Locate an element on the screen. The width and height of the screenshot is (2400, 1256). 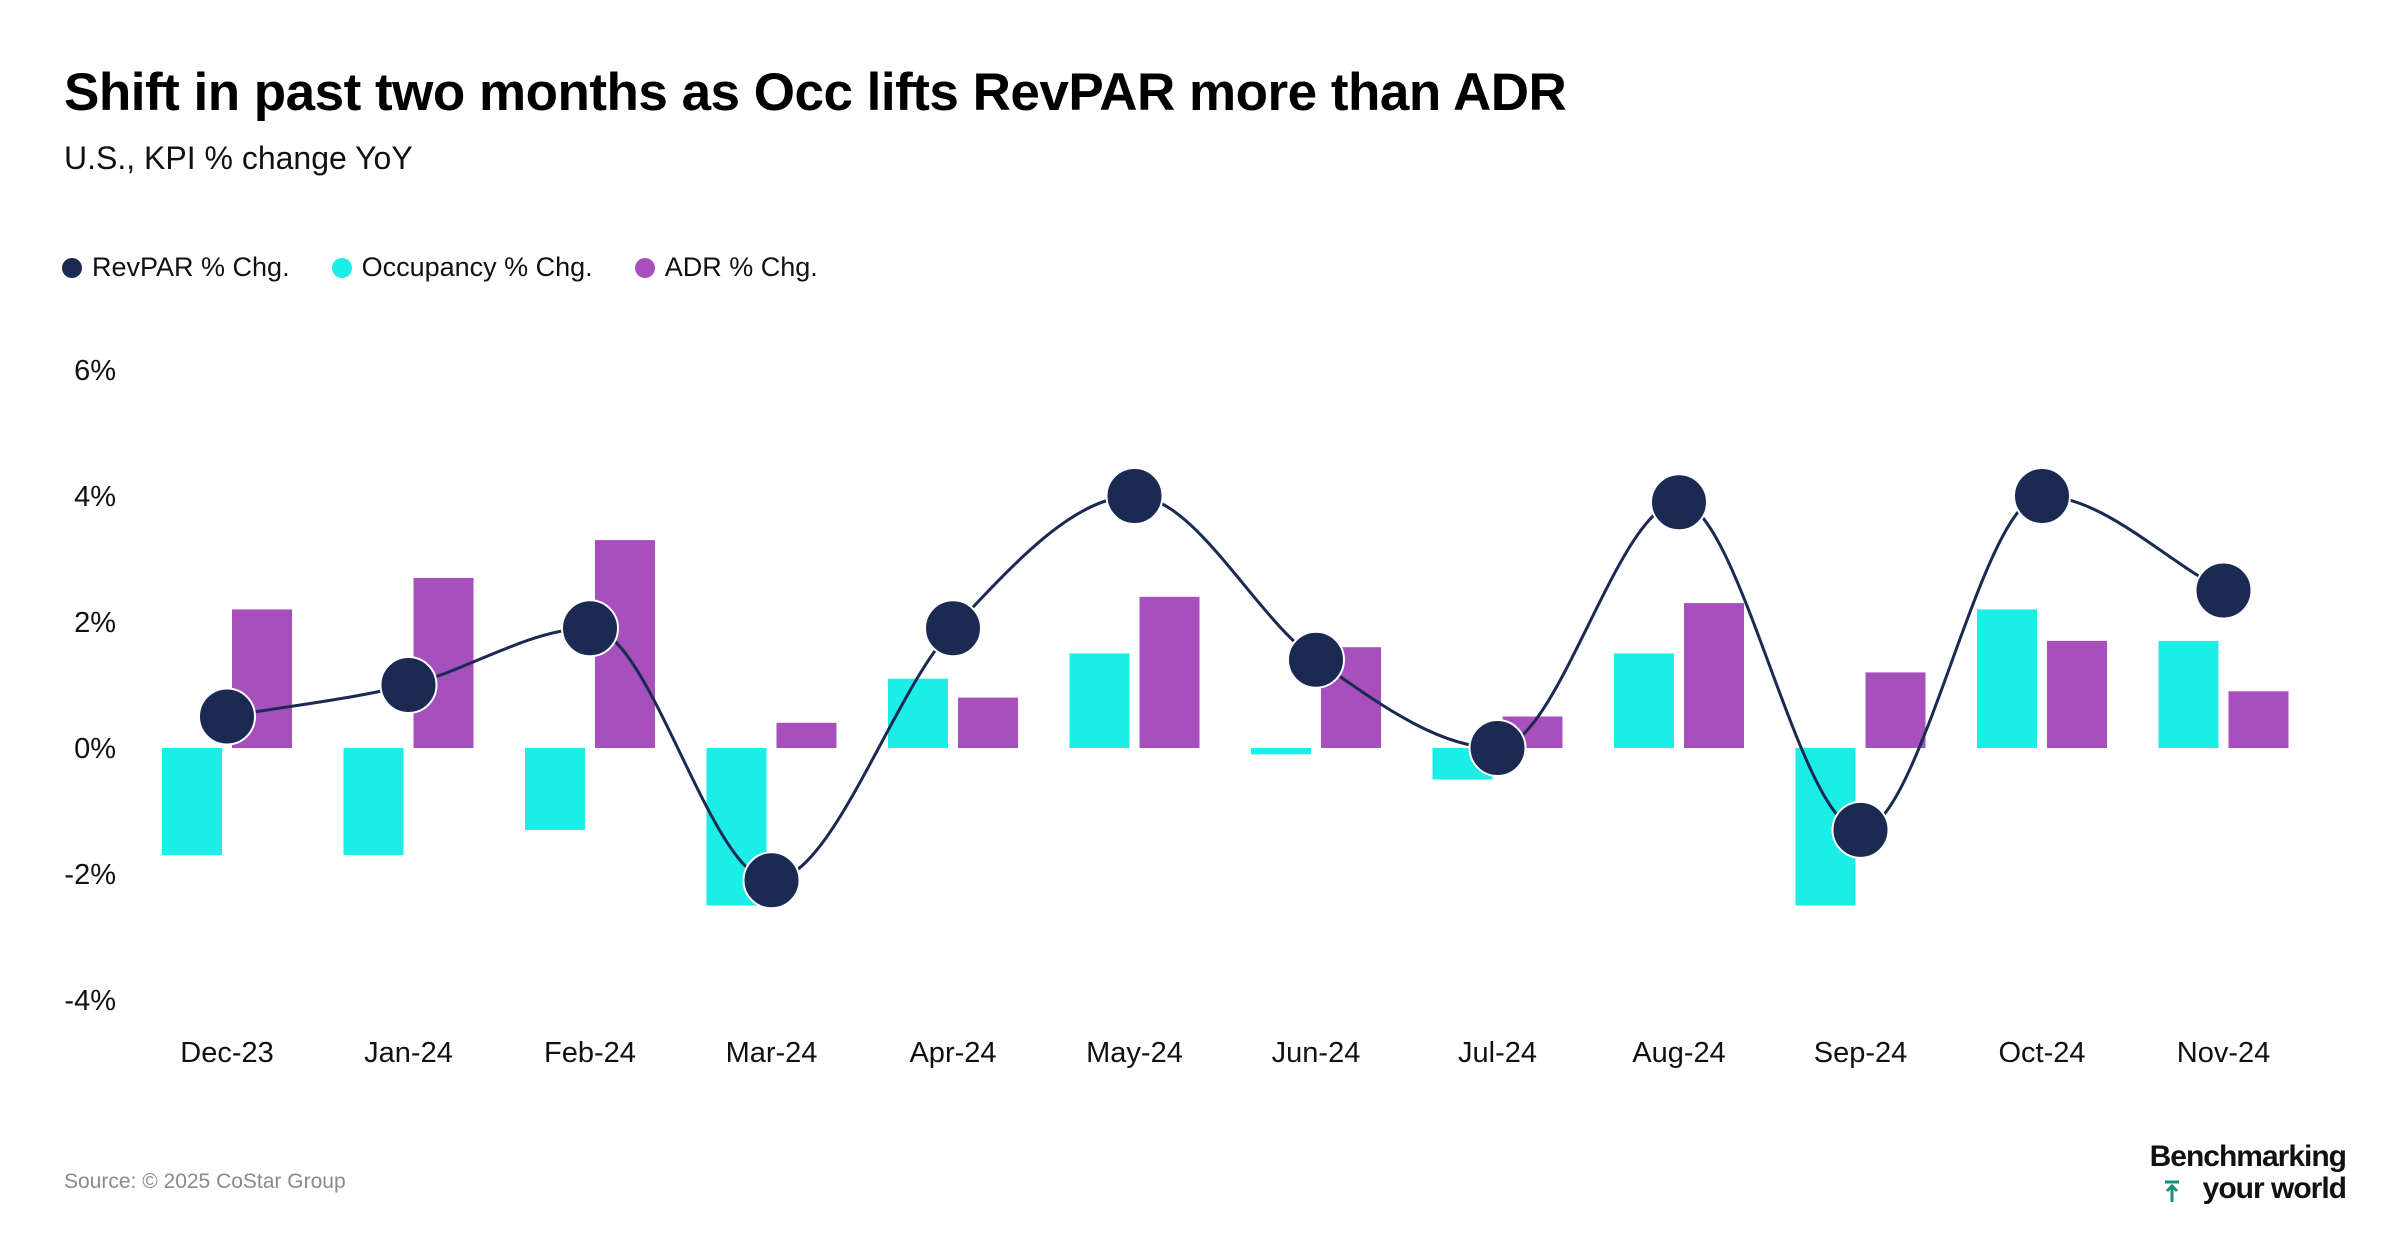
y-tick-label: 2% is located at coordinates (95, 623).